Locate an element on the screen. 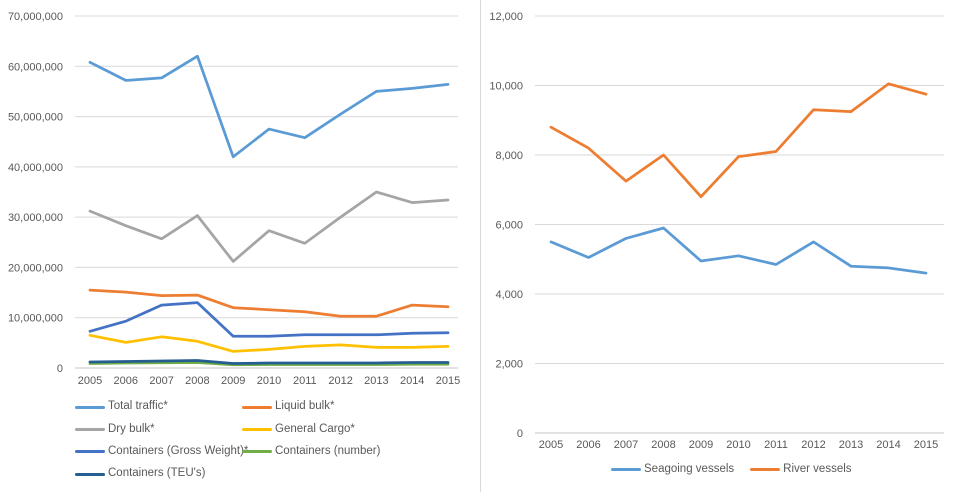  legend-label-containers-gross-weight: Containers (Gross Weight)* is located at coordinates (178, 450).